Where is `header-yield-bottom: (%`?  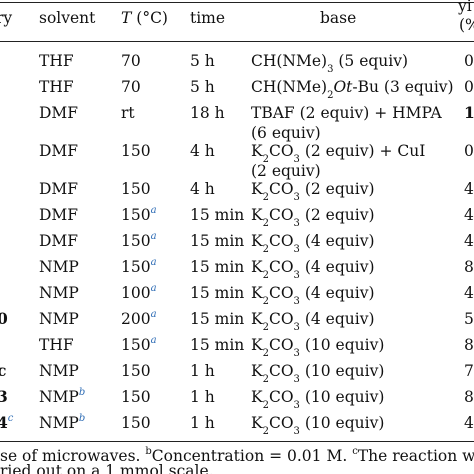 header-yield-bottom: (% is located at coordinates (466, 25).